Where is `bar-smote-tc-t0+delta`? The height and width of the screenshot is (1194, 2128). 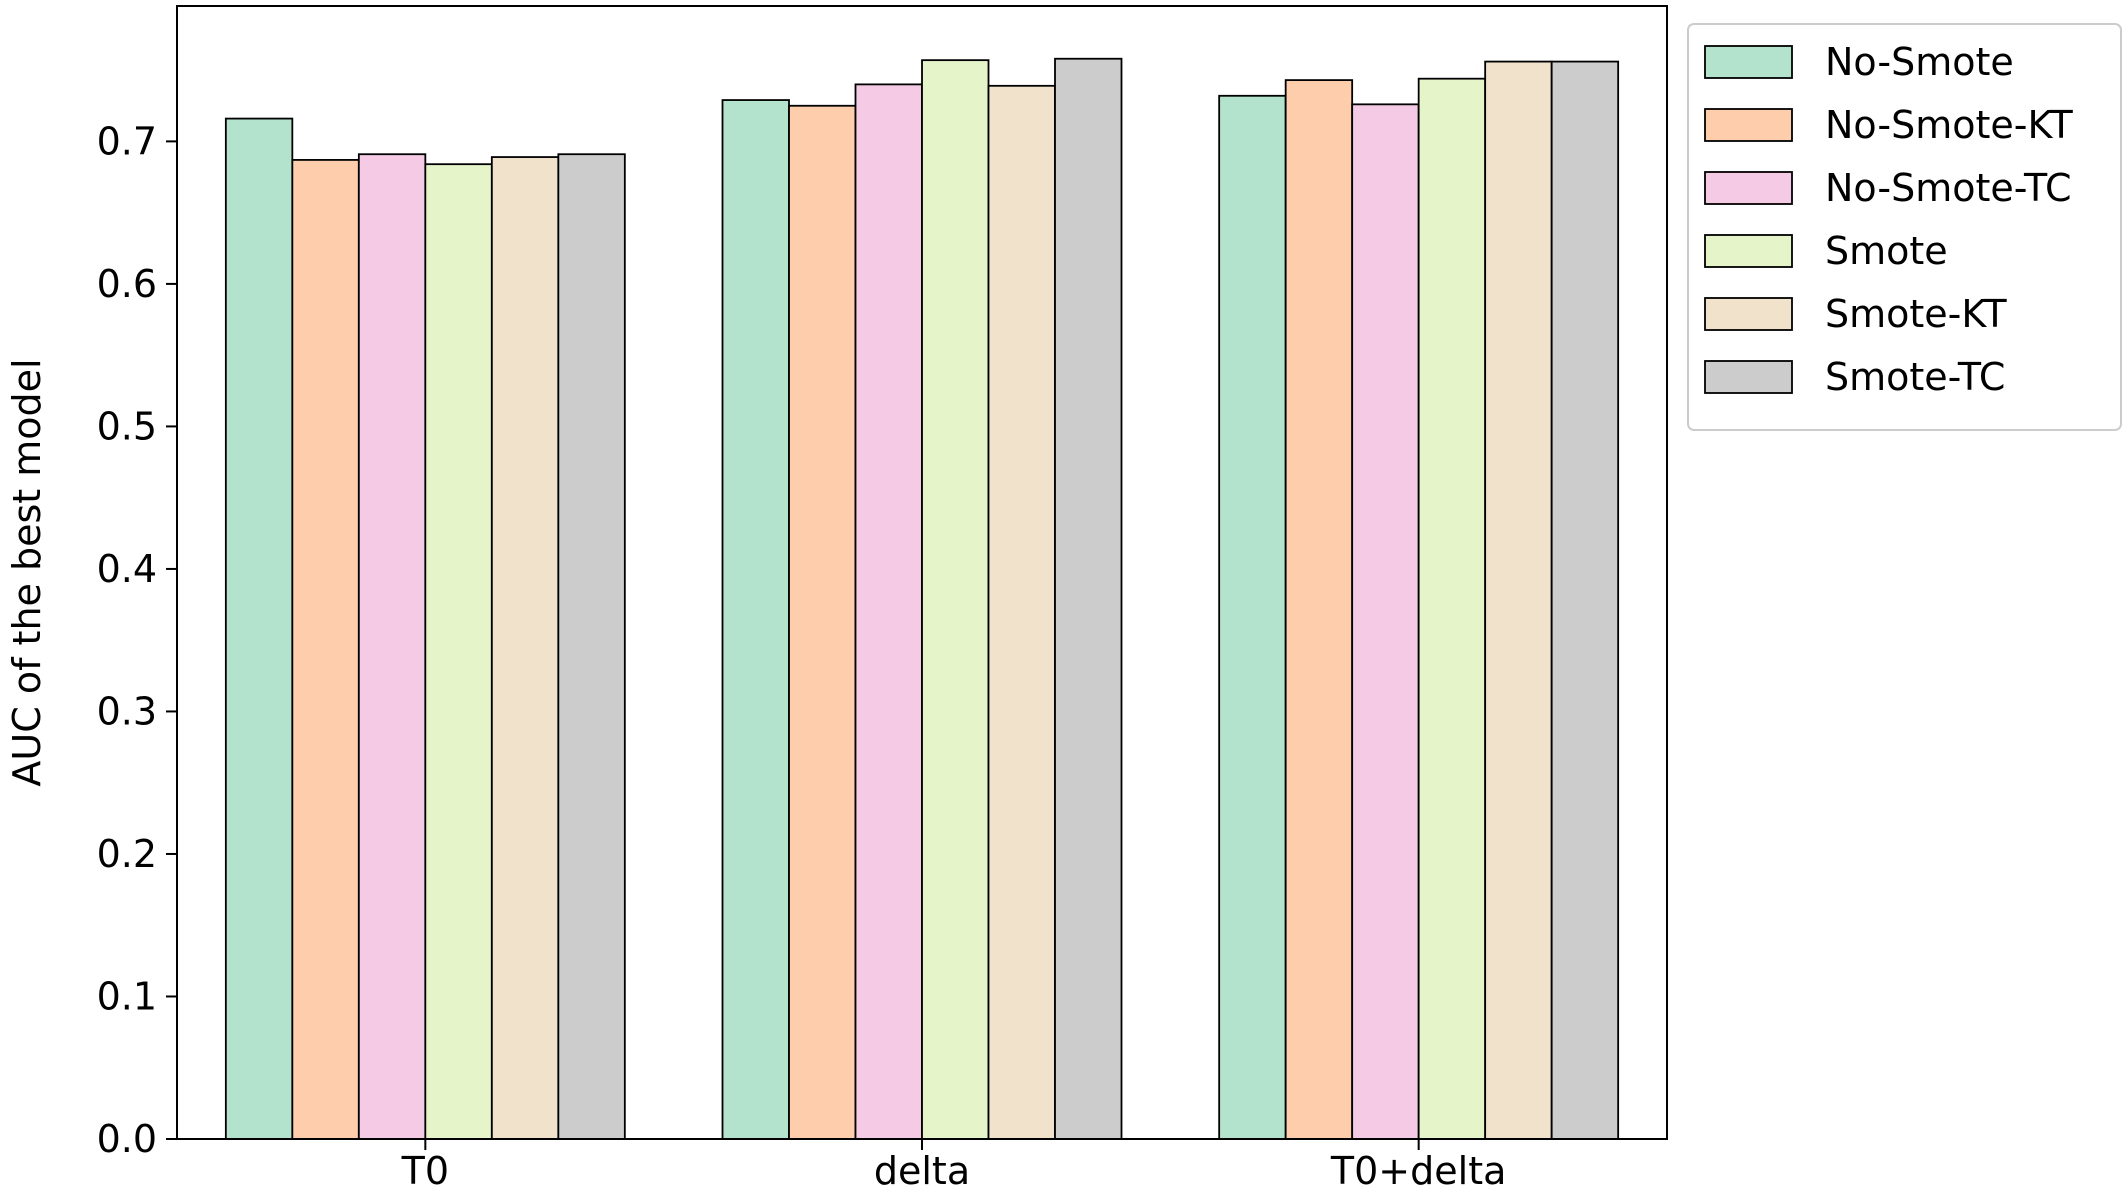 bar-smote-tc-t0+delta is located at coordinates (1585, 600).